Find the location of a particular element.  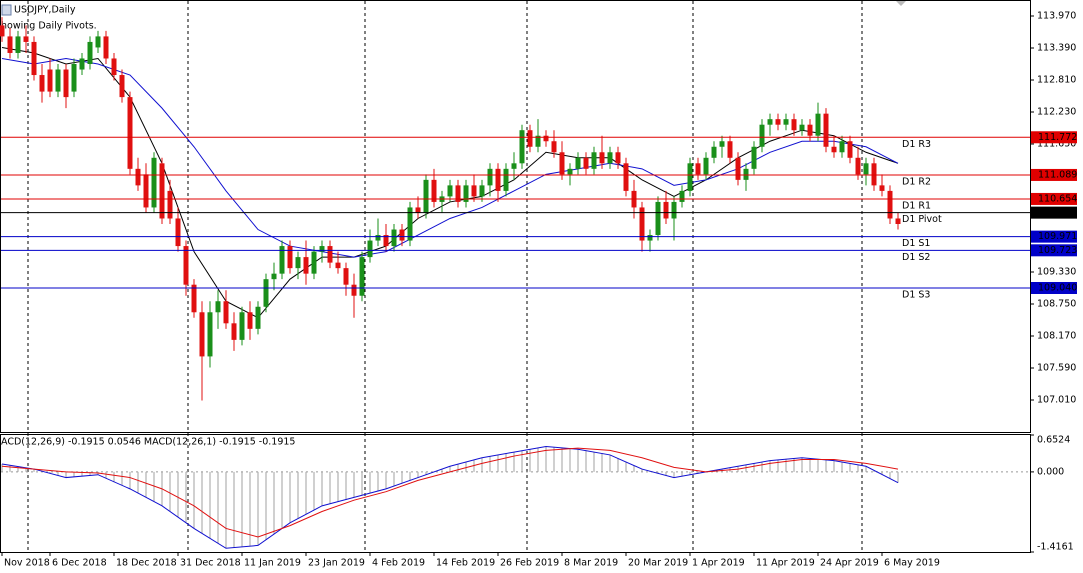

price-tag-label: 109.723 is located at coordinates (1057, 250).